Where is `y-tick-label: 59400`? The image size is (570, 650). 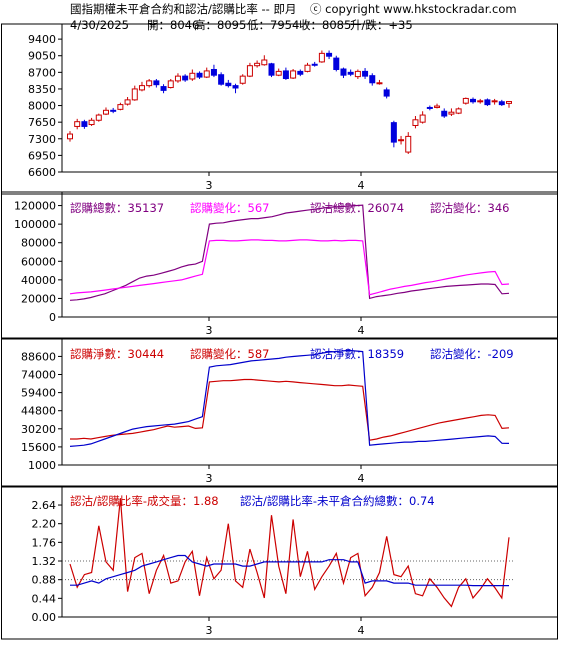 y-tick-label: 59400 is located at coordinates (38, 393).